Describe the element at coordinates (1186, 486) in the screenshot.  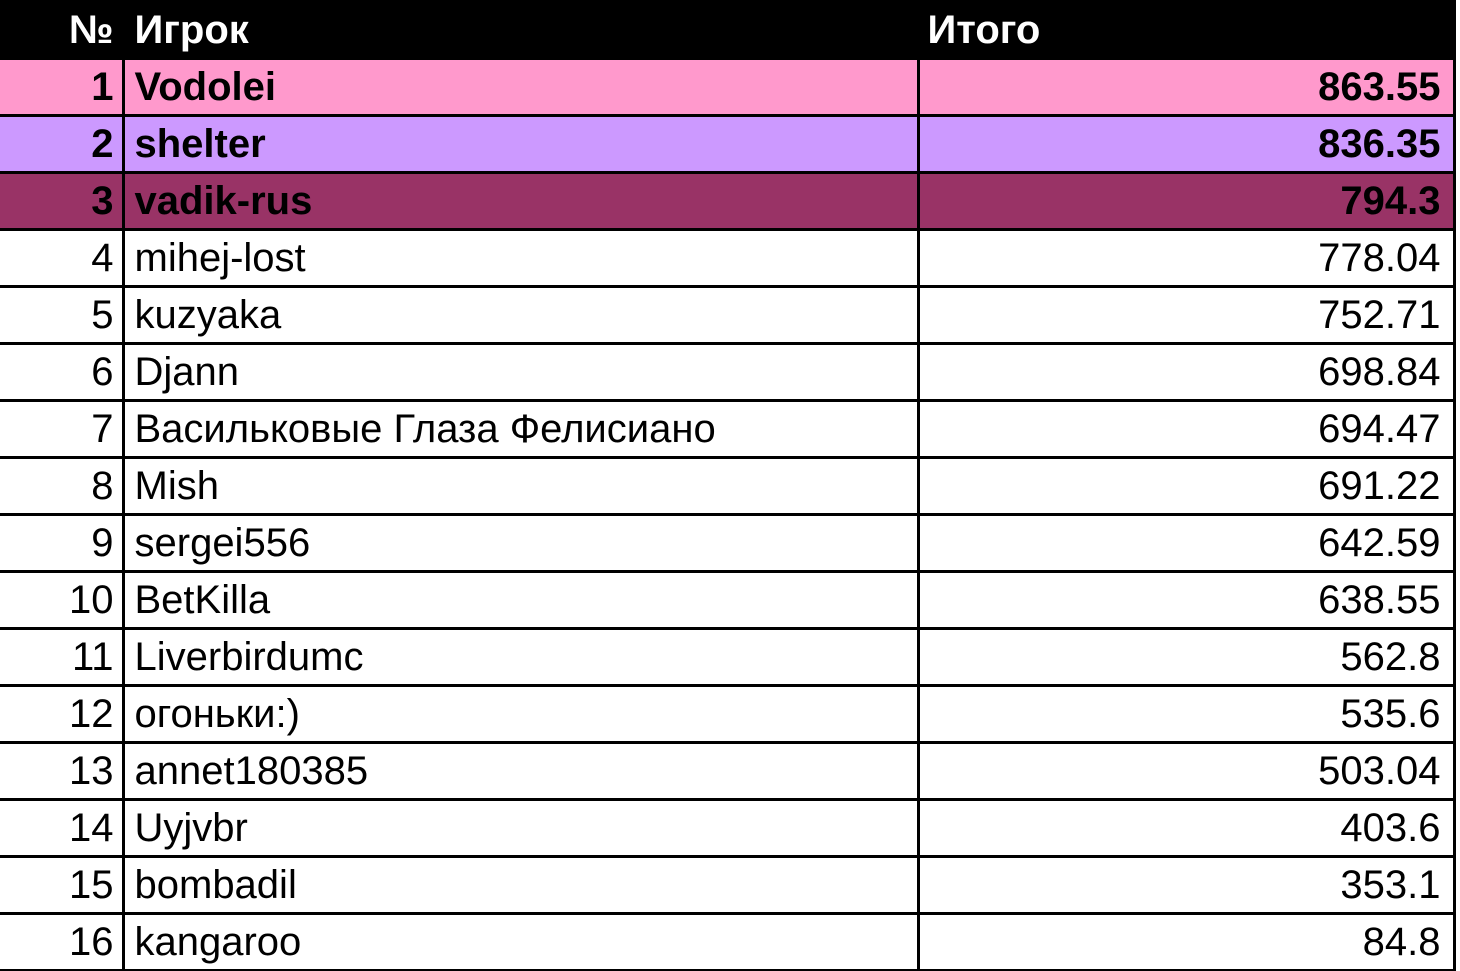
I see `total-cell: 691.22` at that location.